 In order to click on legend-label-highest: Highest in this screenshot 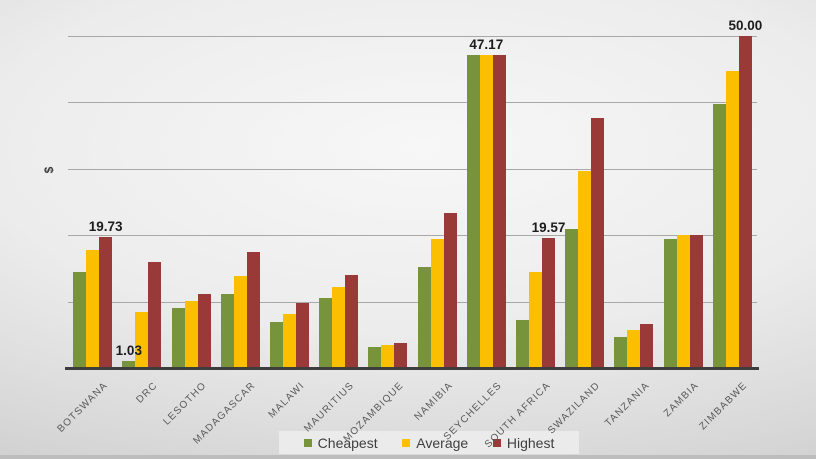, I will do `click(530, 442)`.